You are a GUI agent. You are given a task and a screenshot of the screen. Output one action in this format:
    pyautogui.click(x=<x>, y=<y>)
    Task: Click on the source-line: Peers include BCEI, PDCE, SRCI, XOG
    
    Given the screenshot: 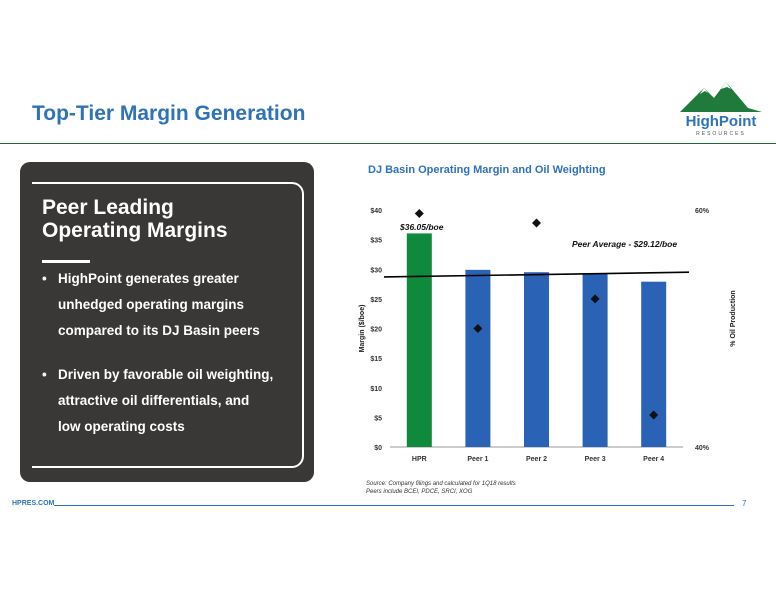 What is the action you would take?
    pyautogui.click(x=419, y=492)
    